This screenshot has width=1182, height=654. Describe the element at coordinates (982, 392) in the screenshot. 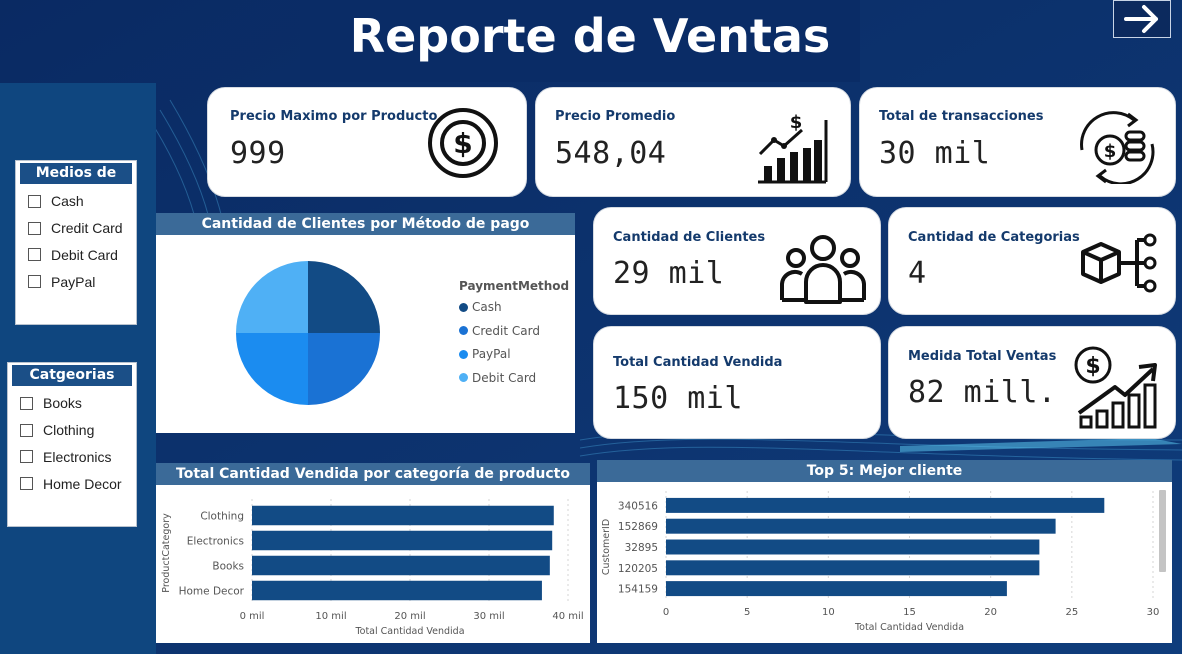

I see `kpi-value: 82 mill.` at that location.